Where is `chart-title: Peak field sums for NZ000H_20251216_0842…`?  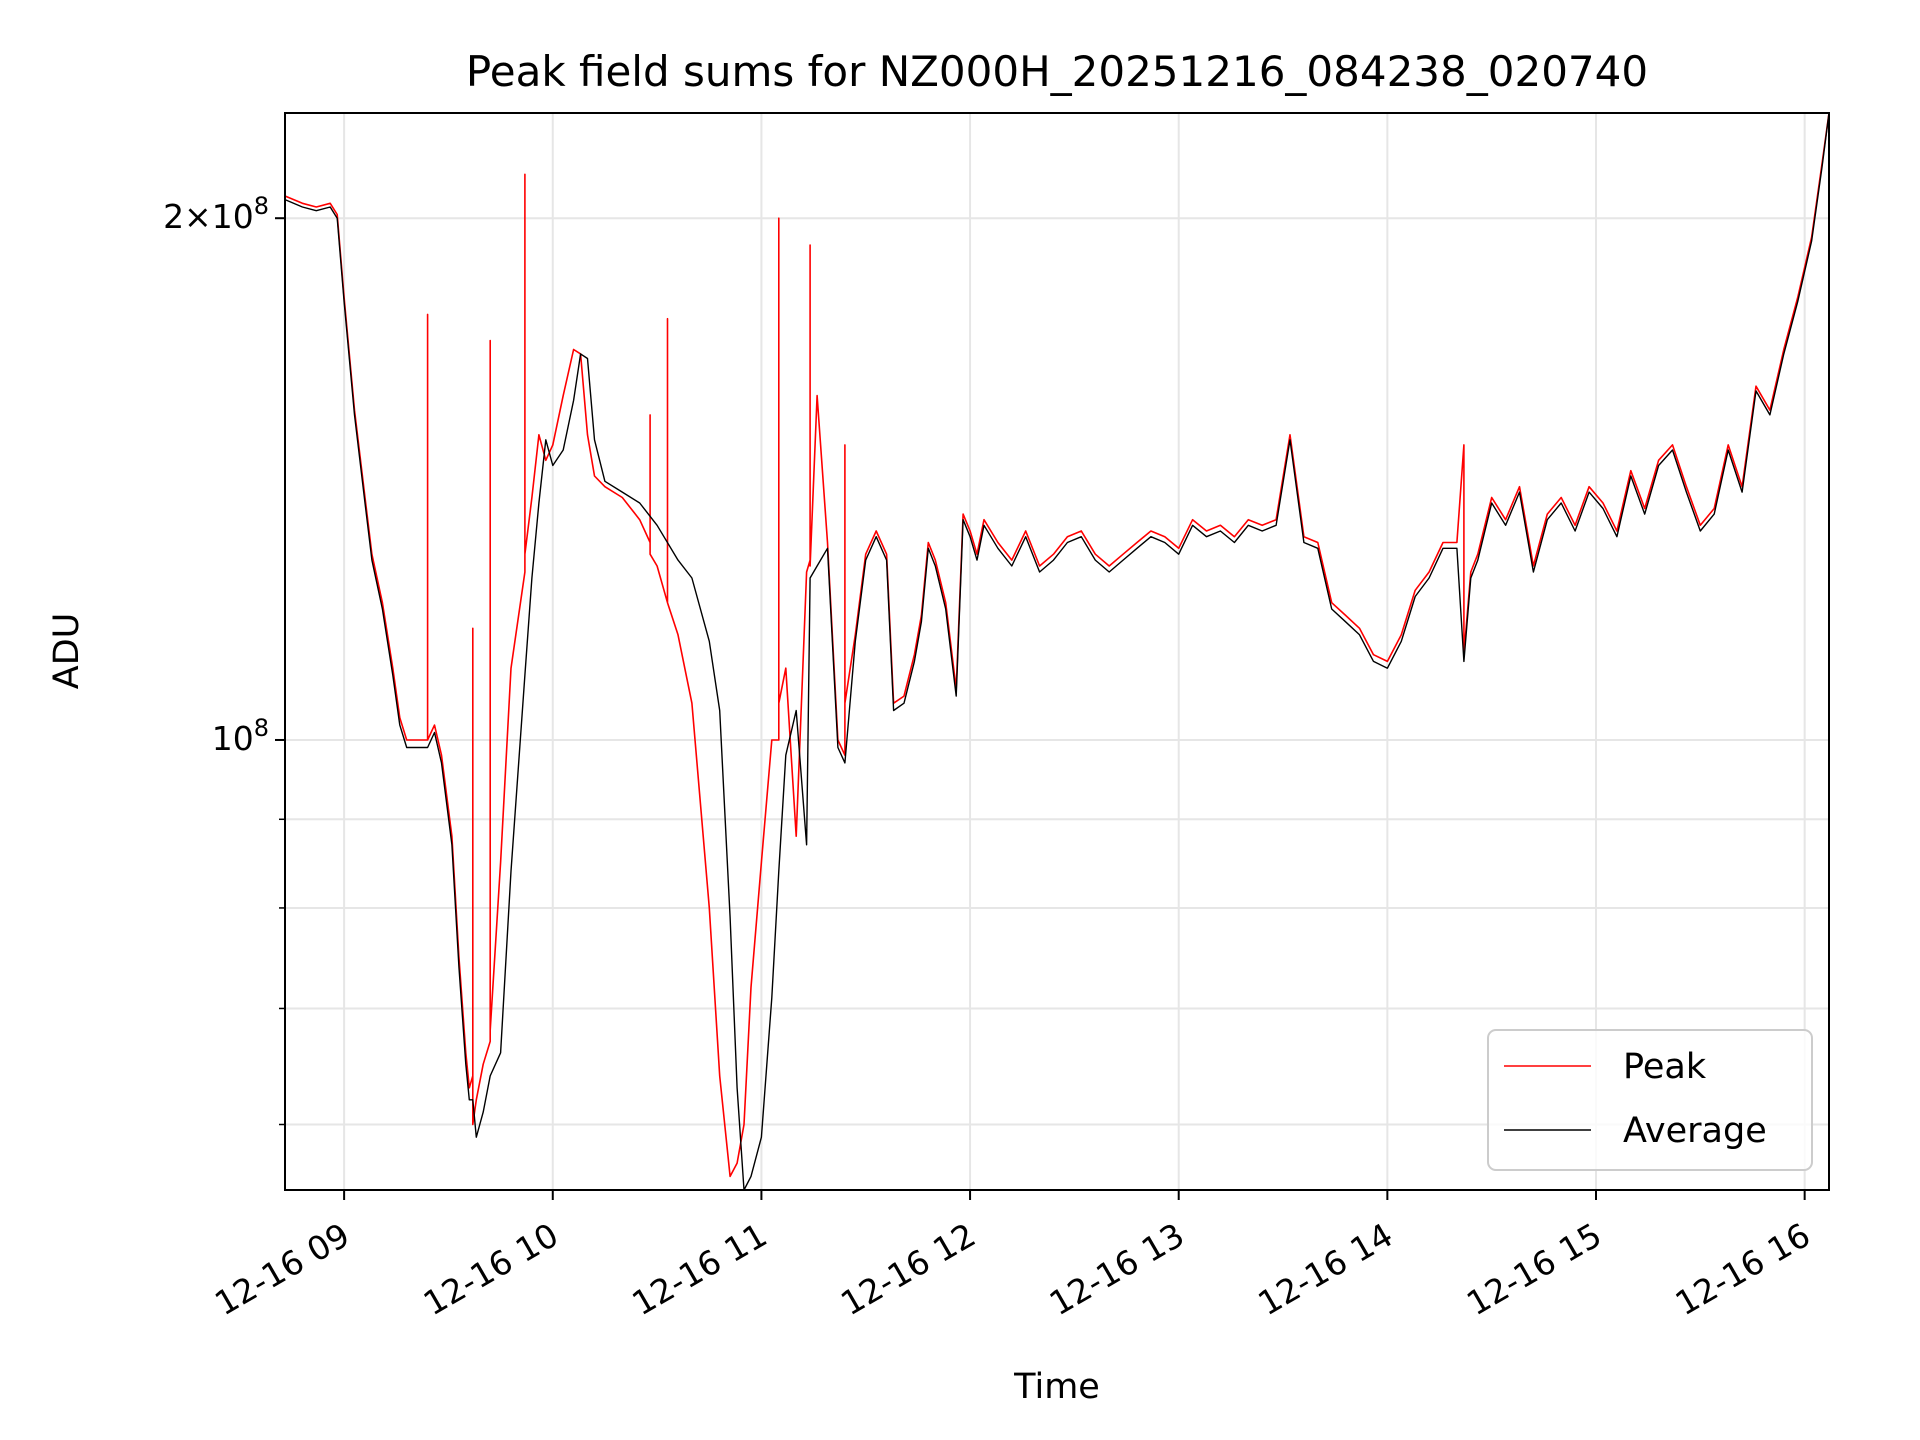
chart-title: Peak field sums for NZ000H_20251216_0842… is located at coordinates (1057, 71).